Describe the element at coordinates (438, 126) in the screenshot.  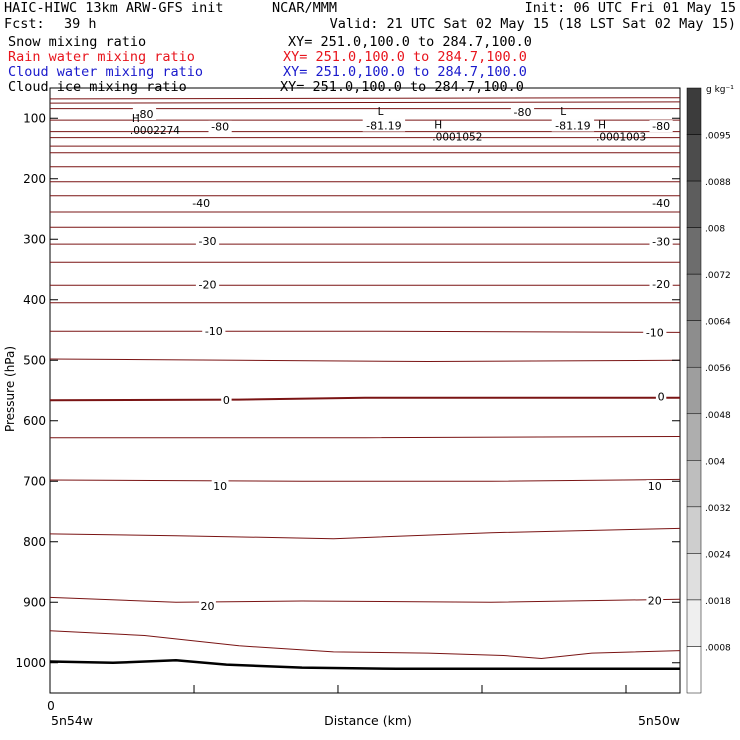
I see `extremum-symbol-1: H` at that location.